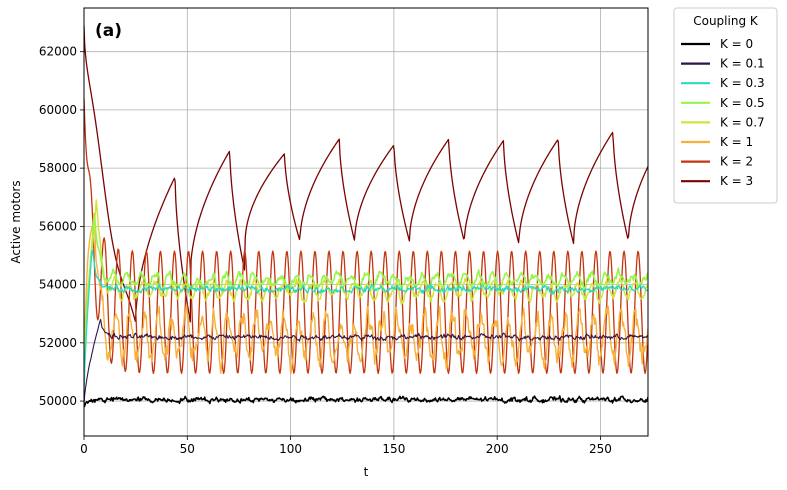 The width and height of the screenshot is (787, 490). I want to click on legend-entry: K = 2, so click(736, 162).